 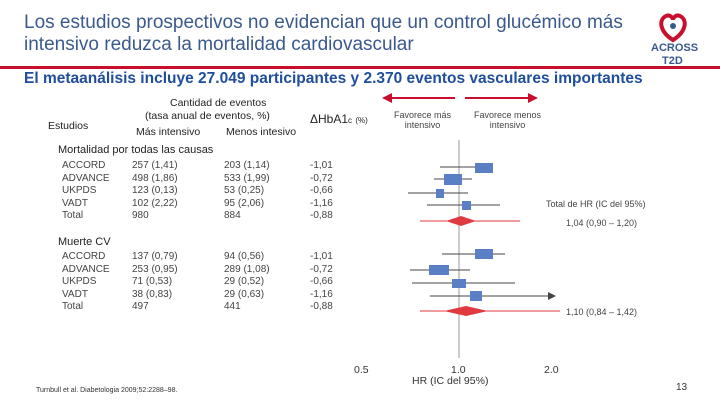 I want to click on table-cell: 257 (1,41), so click(x=155, y=165).